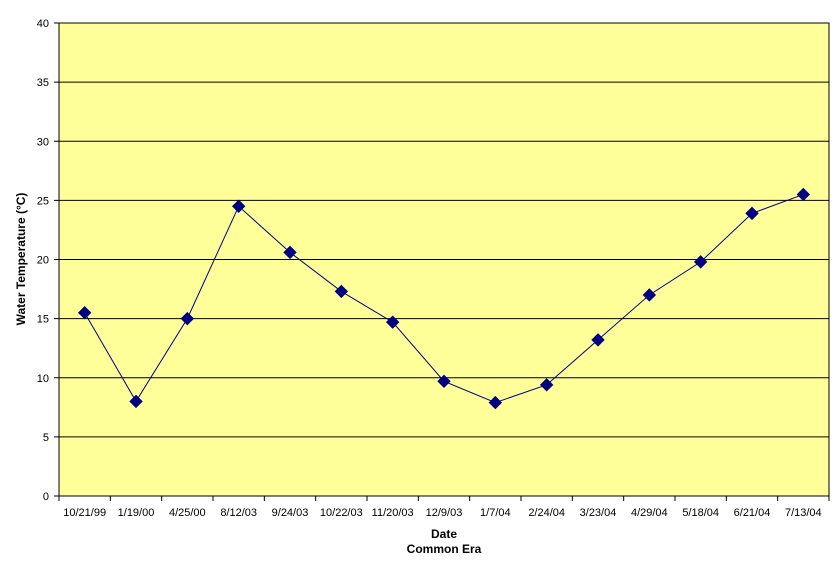 The height and width of the screenshot is (573, 839). What do you see at coordinates (43, 261) in the screenshot?
I see `y-tick-label: 20` at bounding box center [43, 261].